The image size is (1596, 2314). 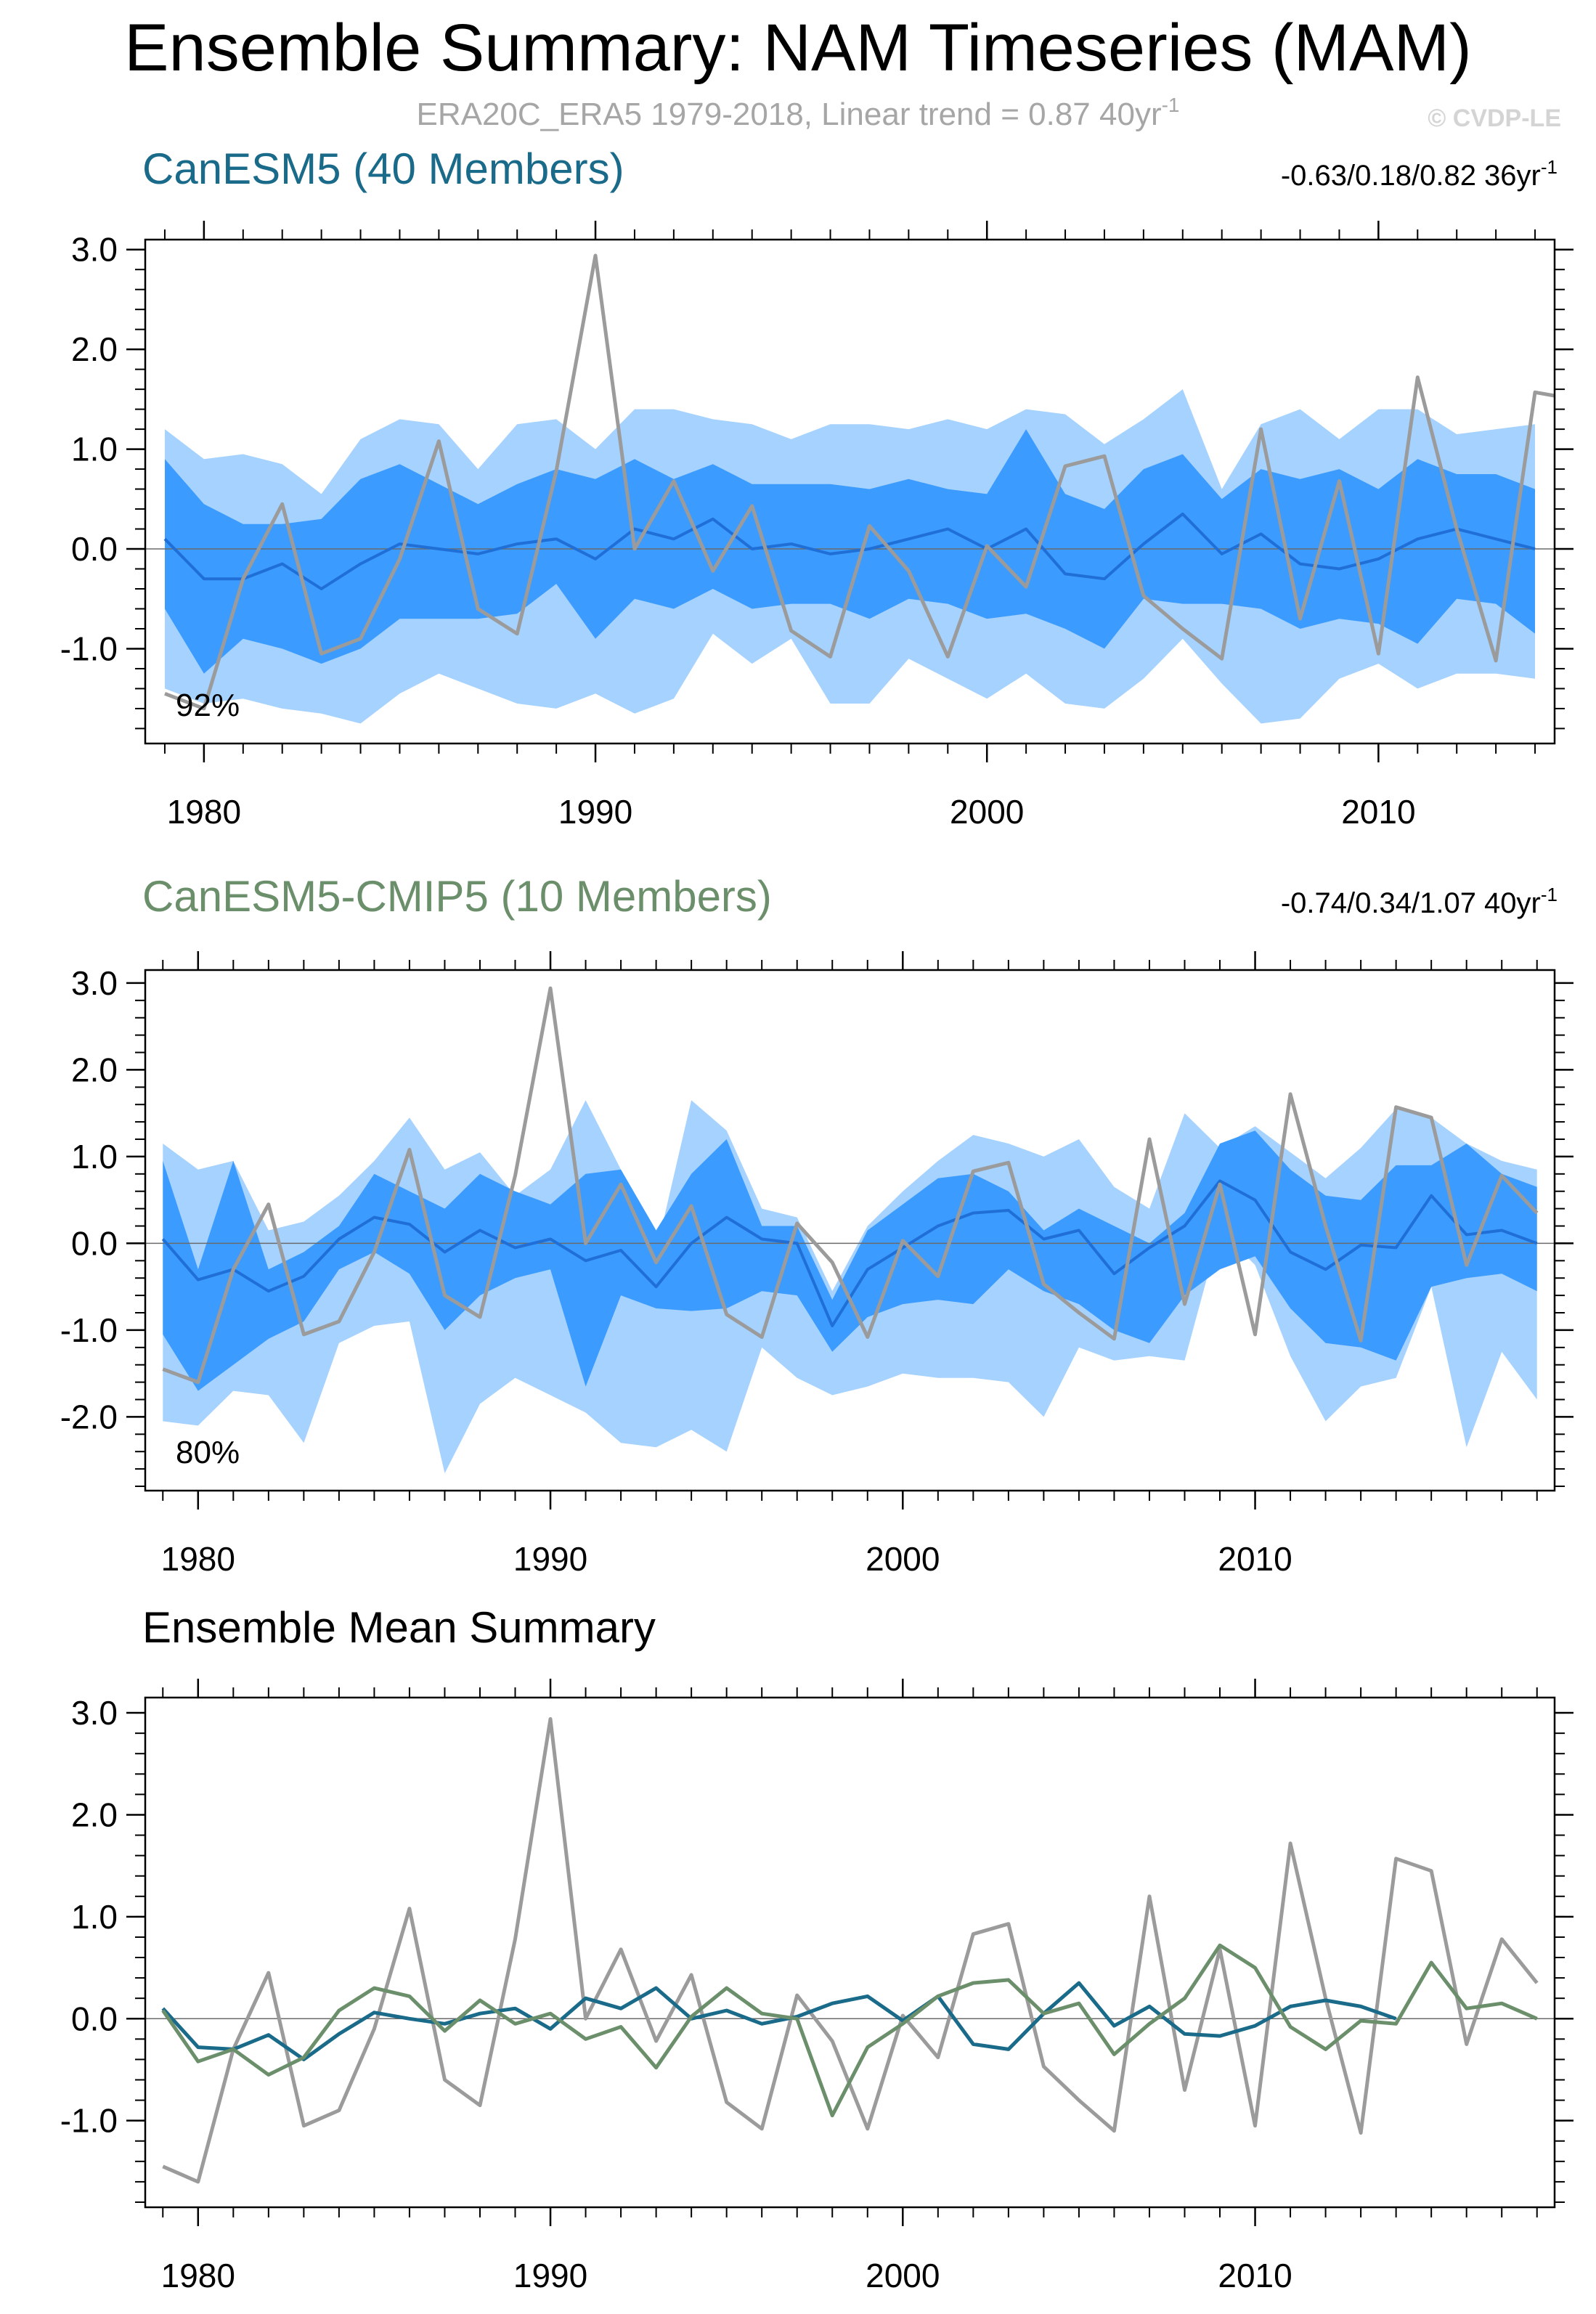 I want to click on trend-label-text: -0.63/0.18/0.82 36yr, so click(x=1411, y=176).